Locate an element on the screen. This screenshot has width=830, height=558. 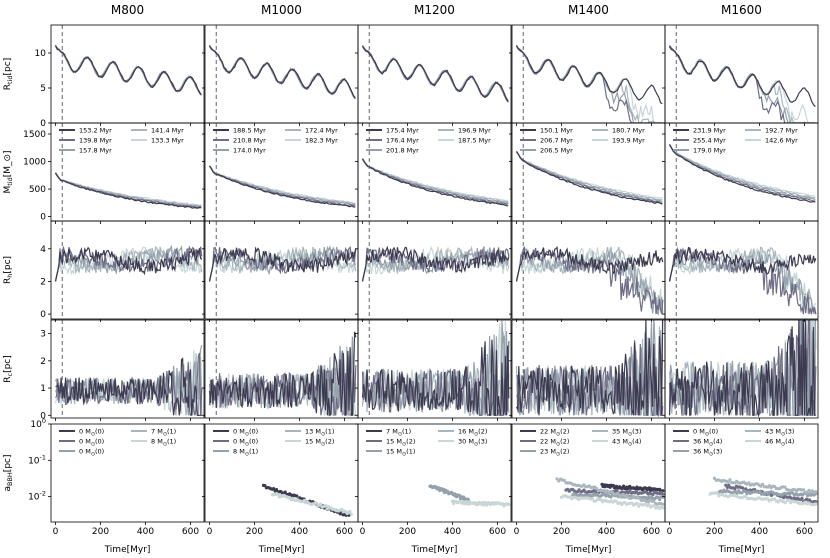
legend-label: 157.8 Myr is located at coordinates (95, 151).